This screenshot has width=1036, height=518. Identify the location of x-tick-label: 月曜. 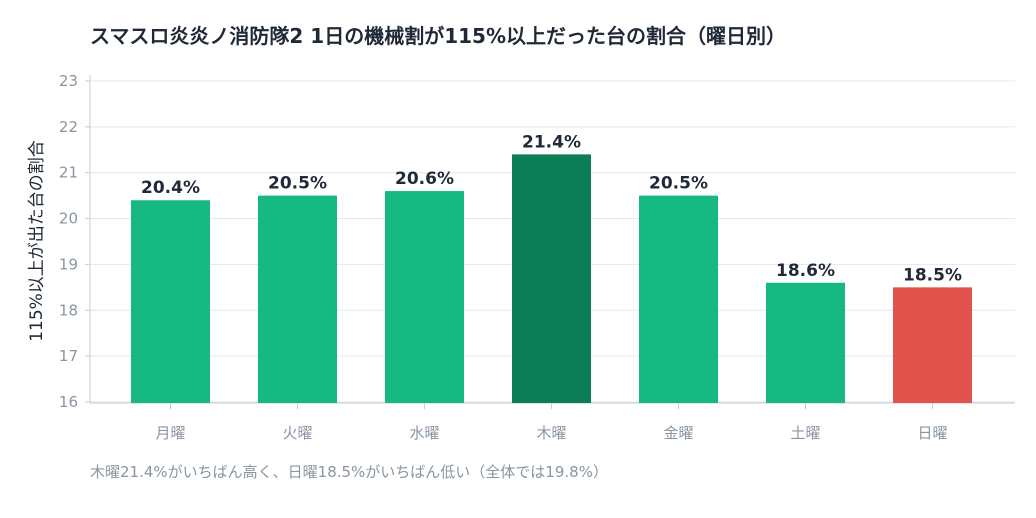
(170, 433).